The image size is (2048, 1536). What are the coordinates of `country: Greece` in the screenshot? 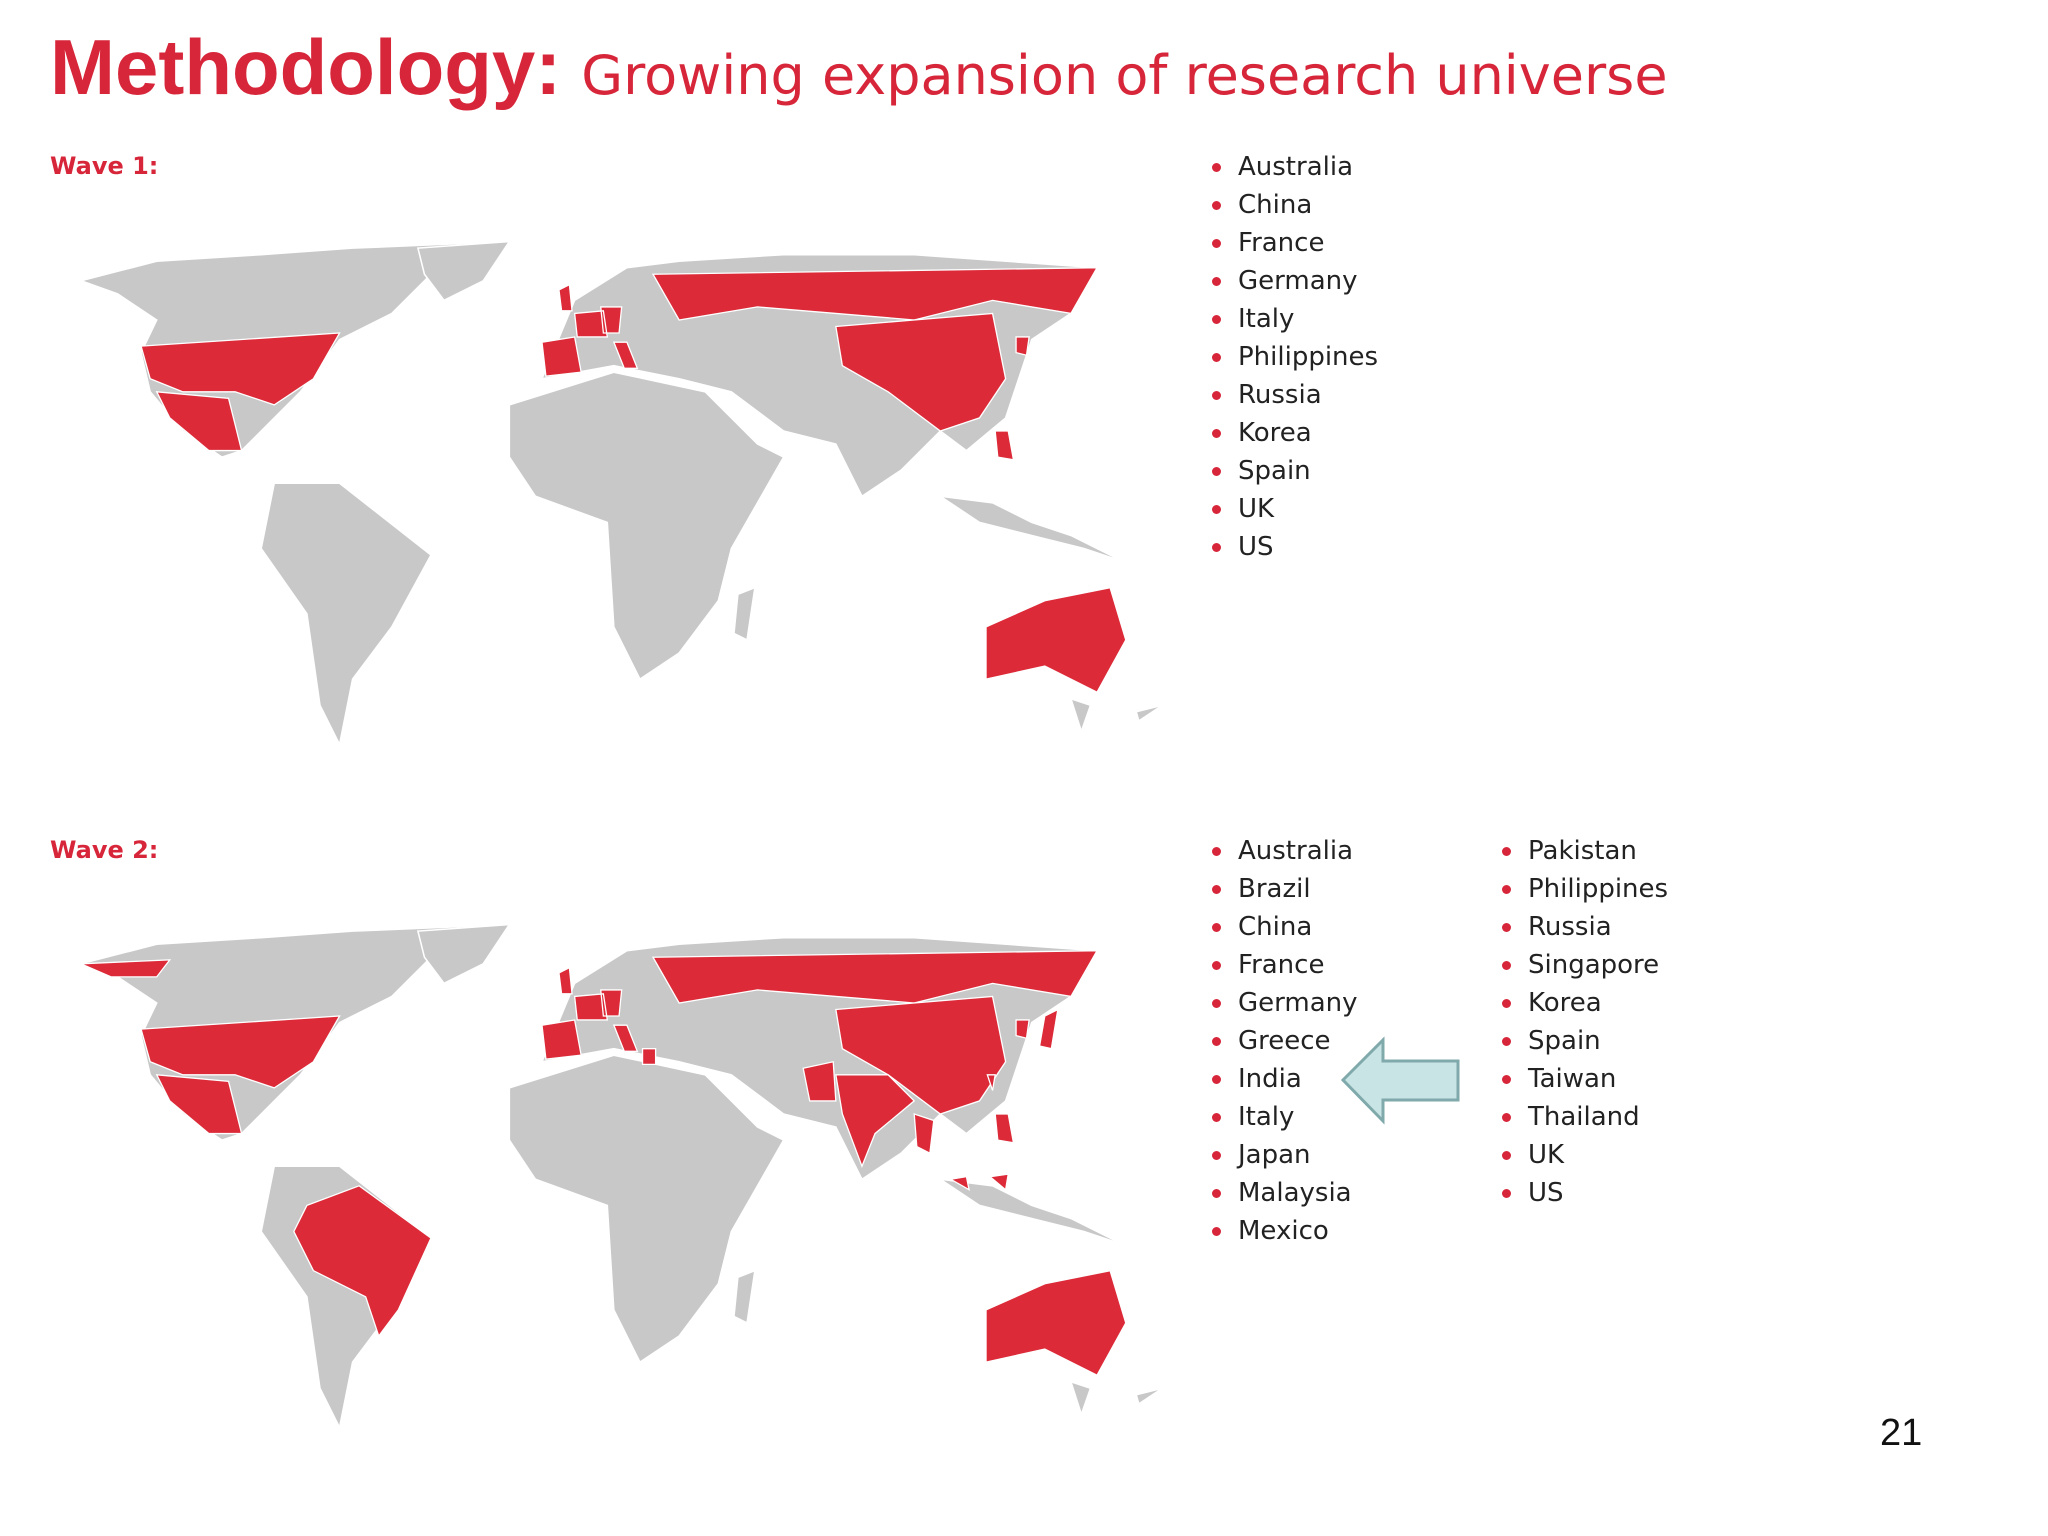 It's located at (1285, 1041).